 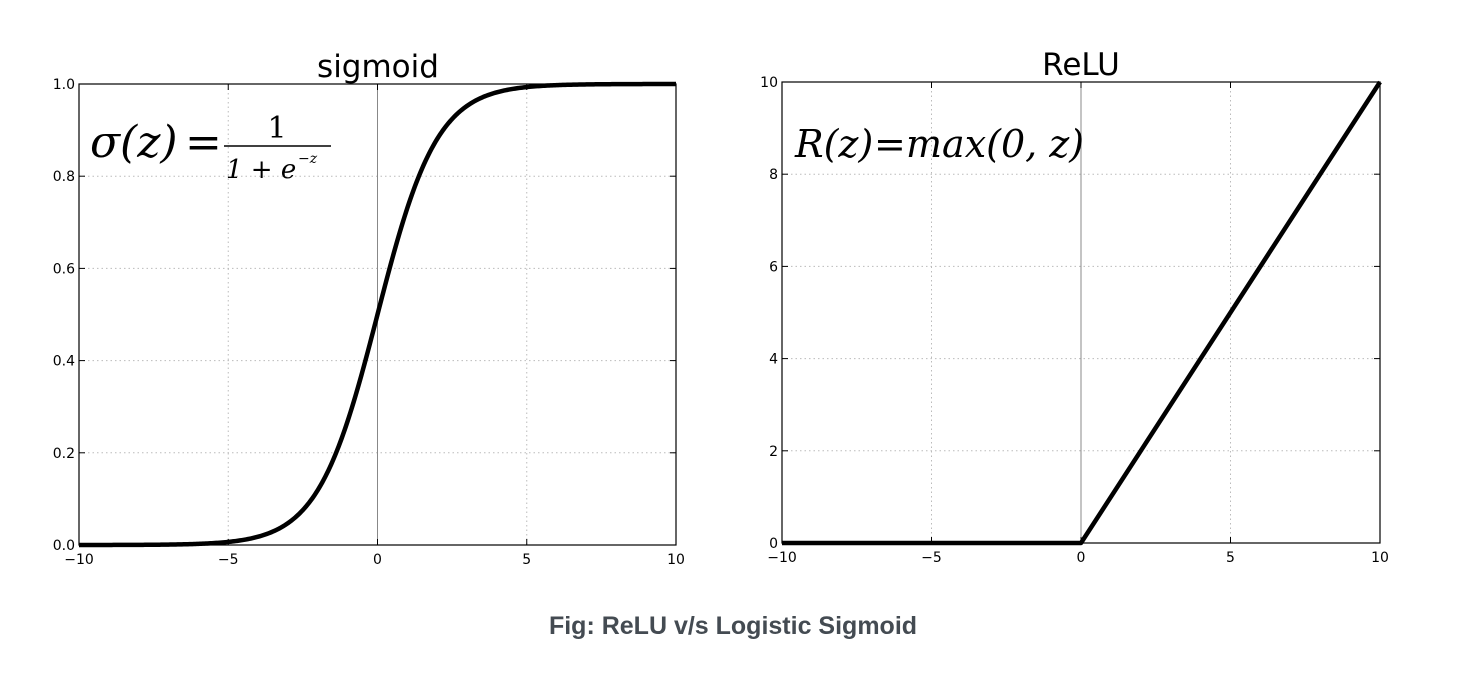 I want to click on sigmoid-formula: σ(z) = 1 1 + e −z, so click(x=210, y=148).